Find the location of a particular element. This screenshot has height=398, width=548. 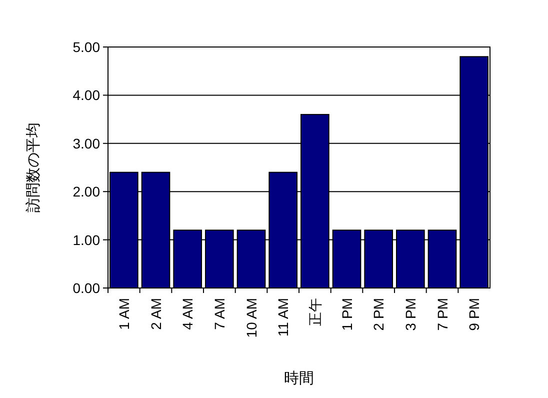

y-tick-label: 4.00 is located at coordinates (86, 95).